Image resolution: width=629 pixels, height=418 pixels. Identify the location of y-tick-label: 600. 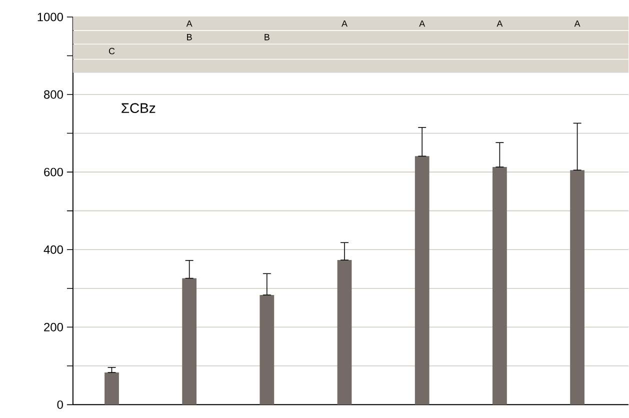
(53, 172).